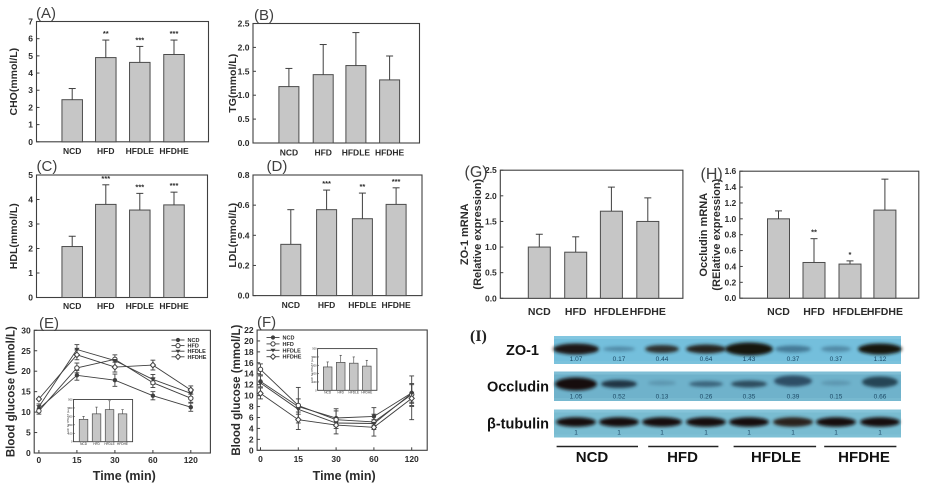 This screenshot has width=936, height=489. What do you see at coordinates (249, 363) in the screenshot?
I see `svg-text: 16` at bounding box center [249, 363].